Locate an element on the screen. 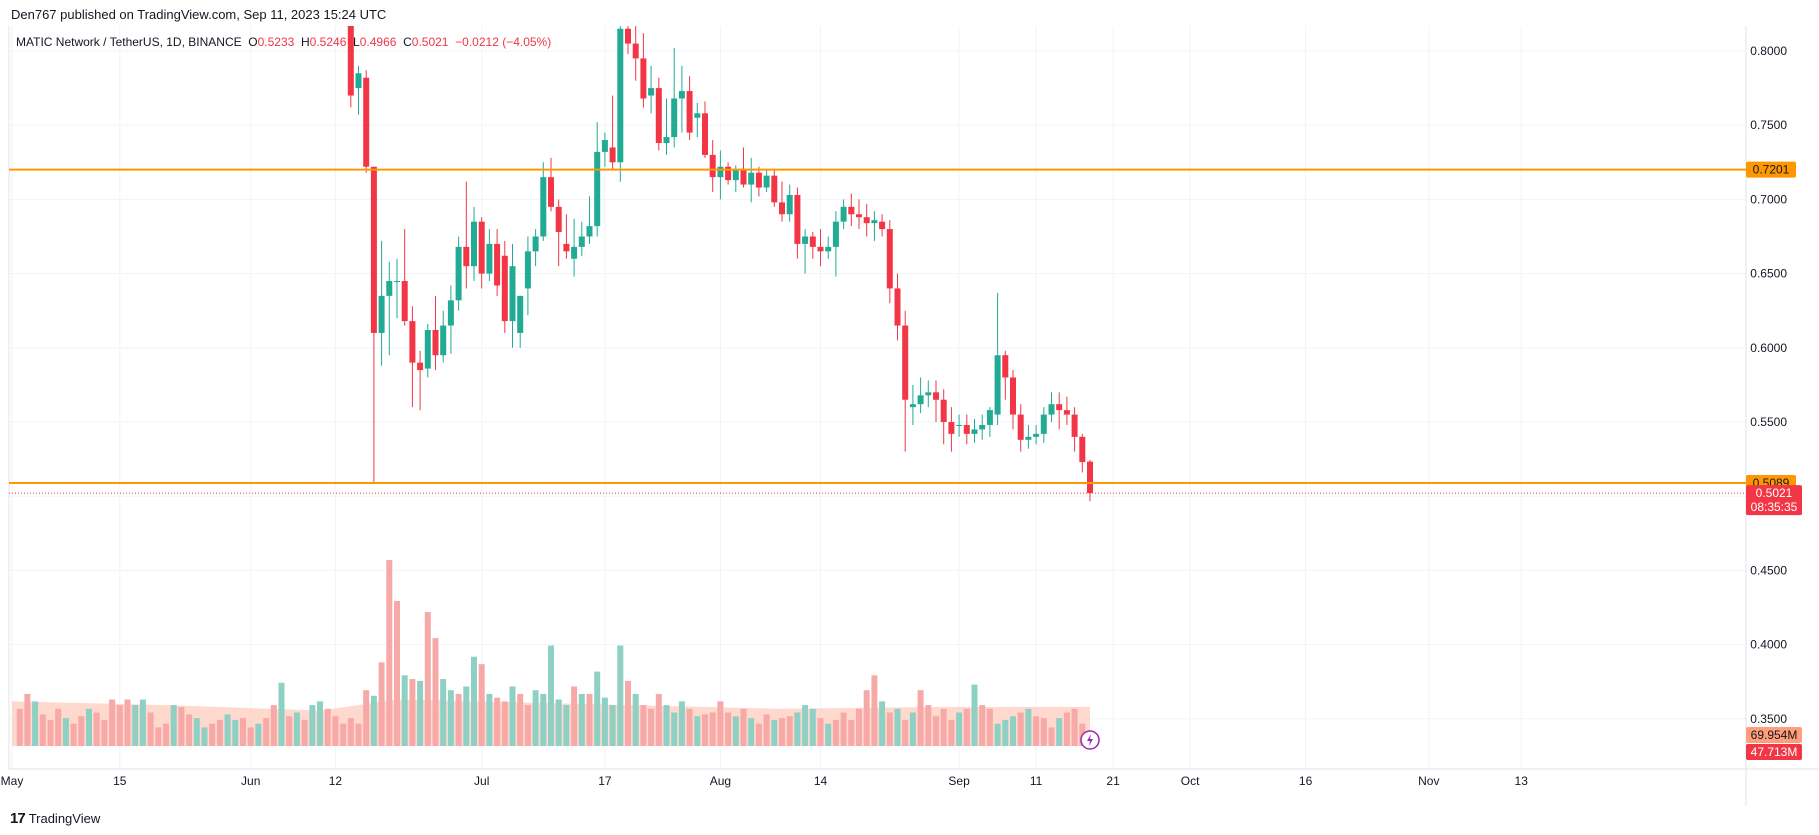 This screenshot has height=835, width=1819. low-value: 0.4966 is located at coordinates (378, 42).